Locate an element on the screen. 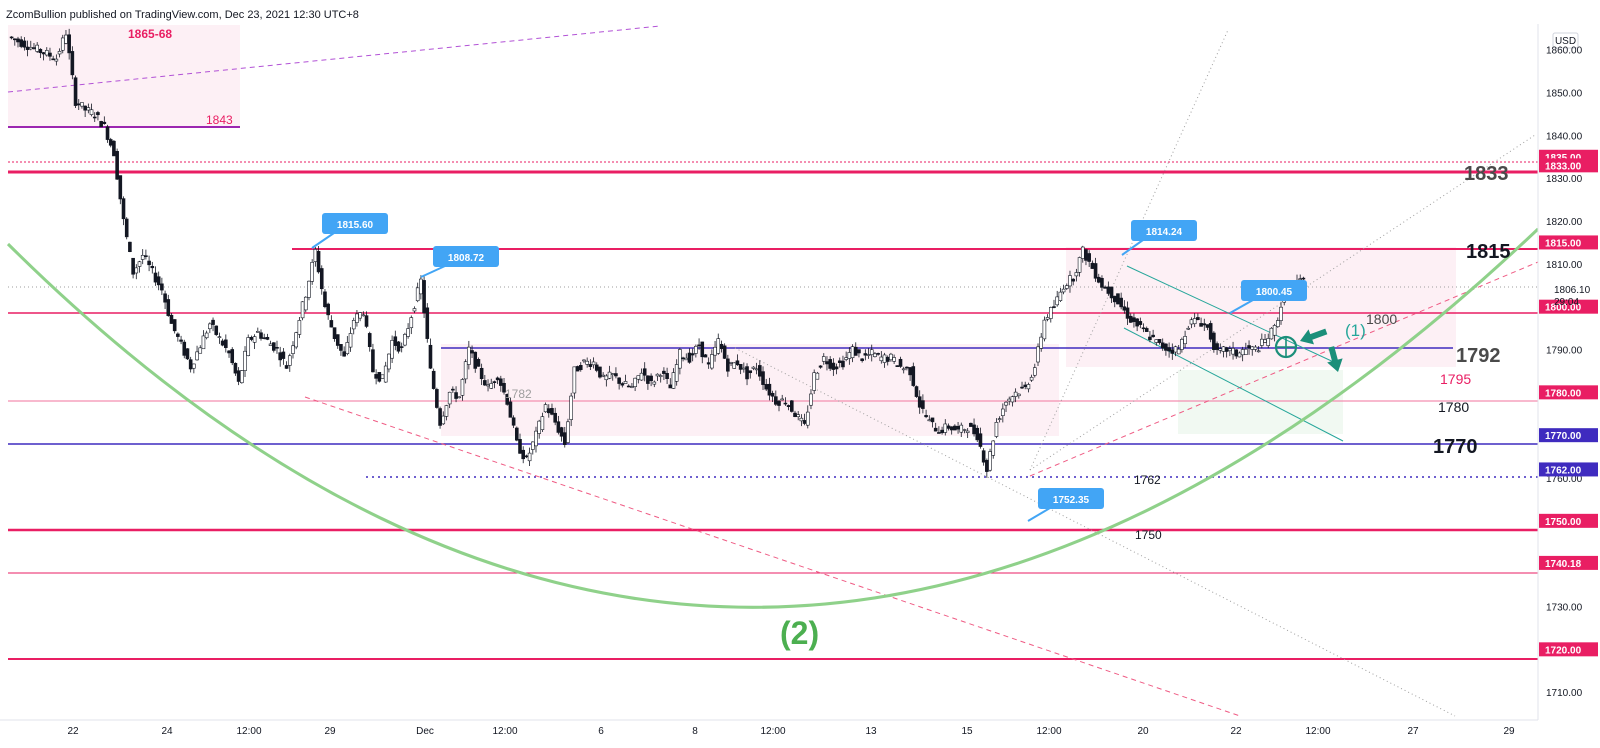 This screenshot has height=748, width=1600. price-tag-label: 1800.00 is located at coordinates (1563, 308).